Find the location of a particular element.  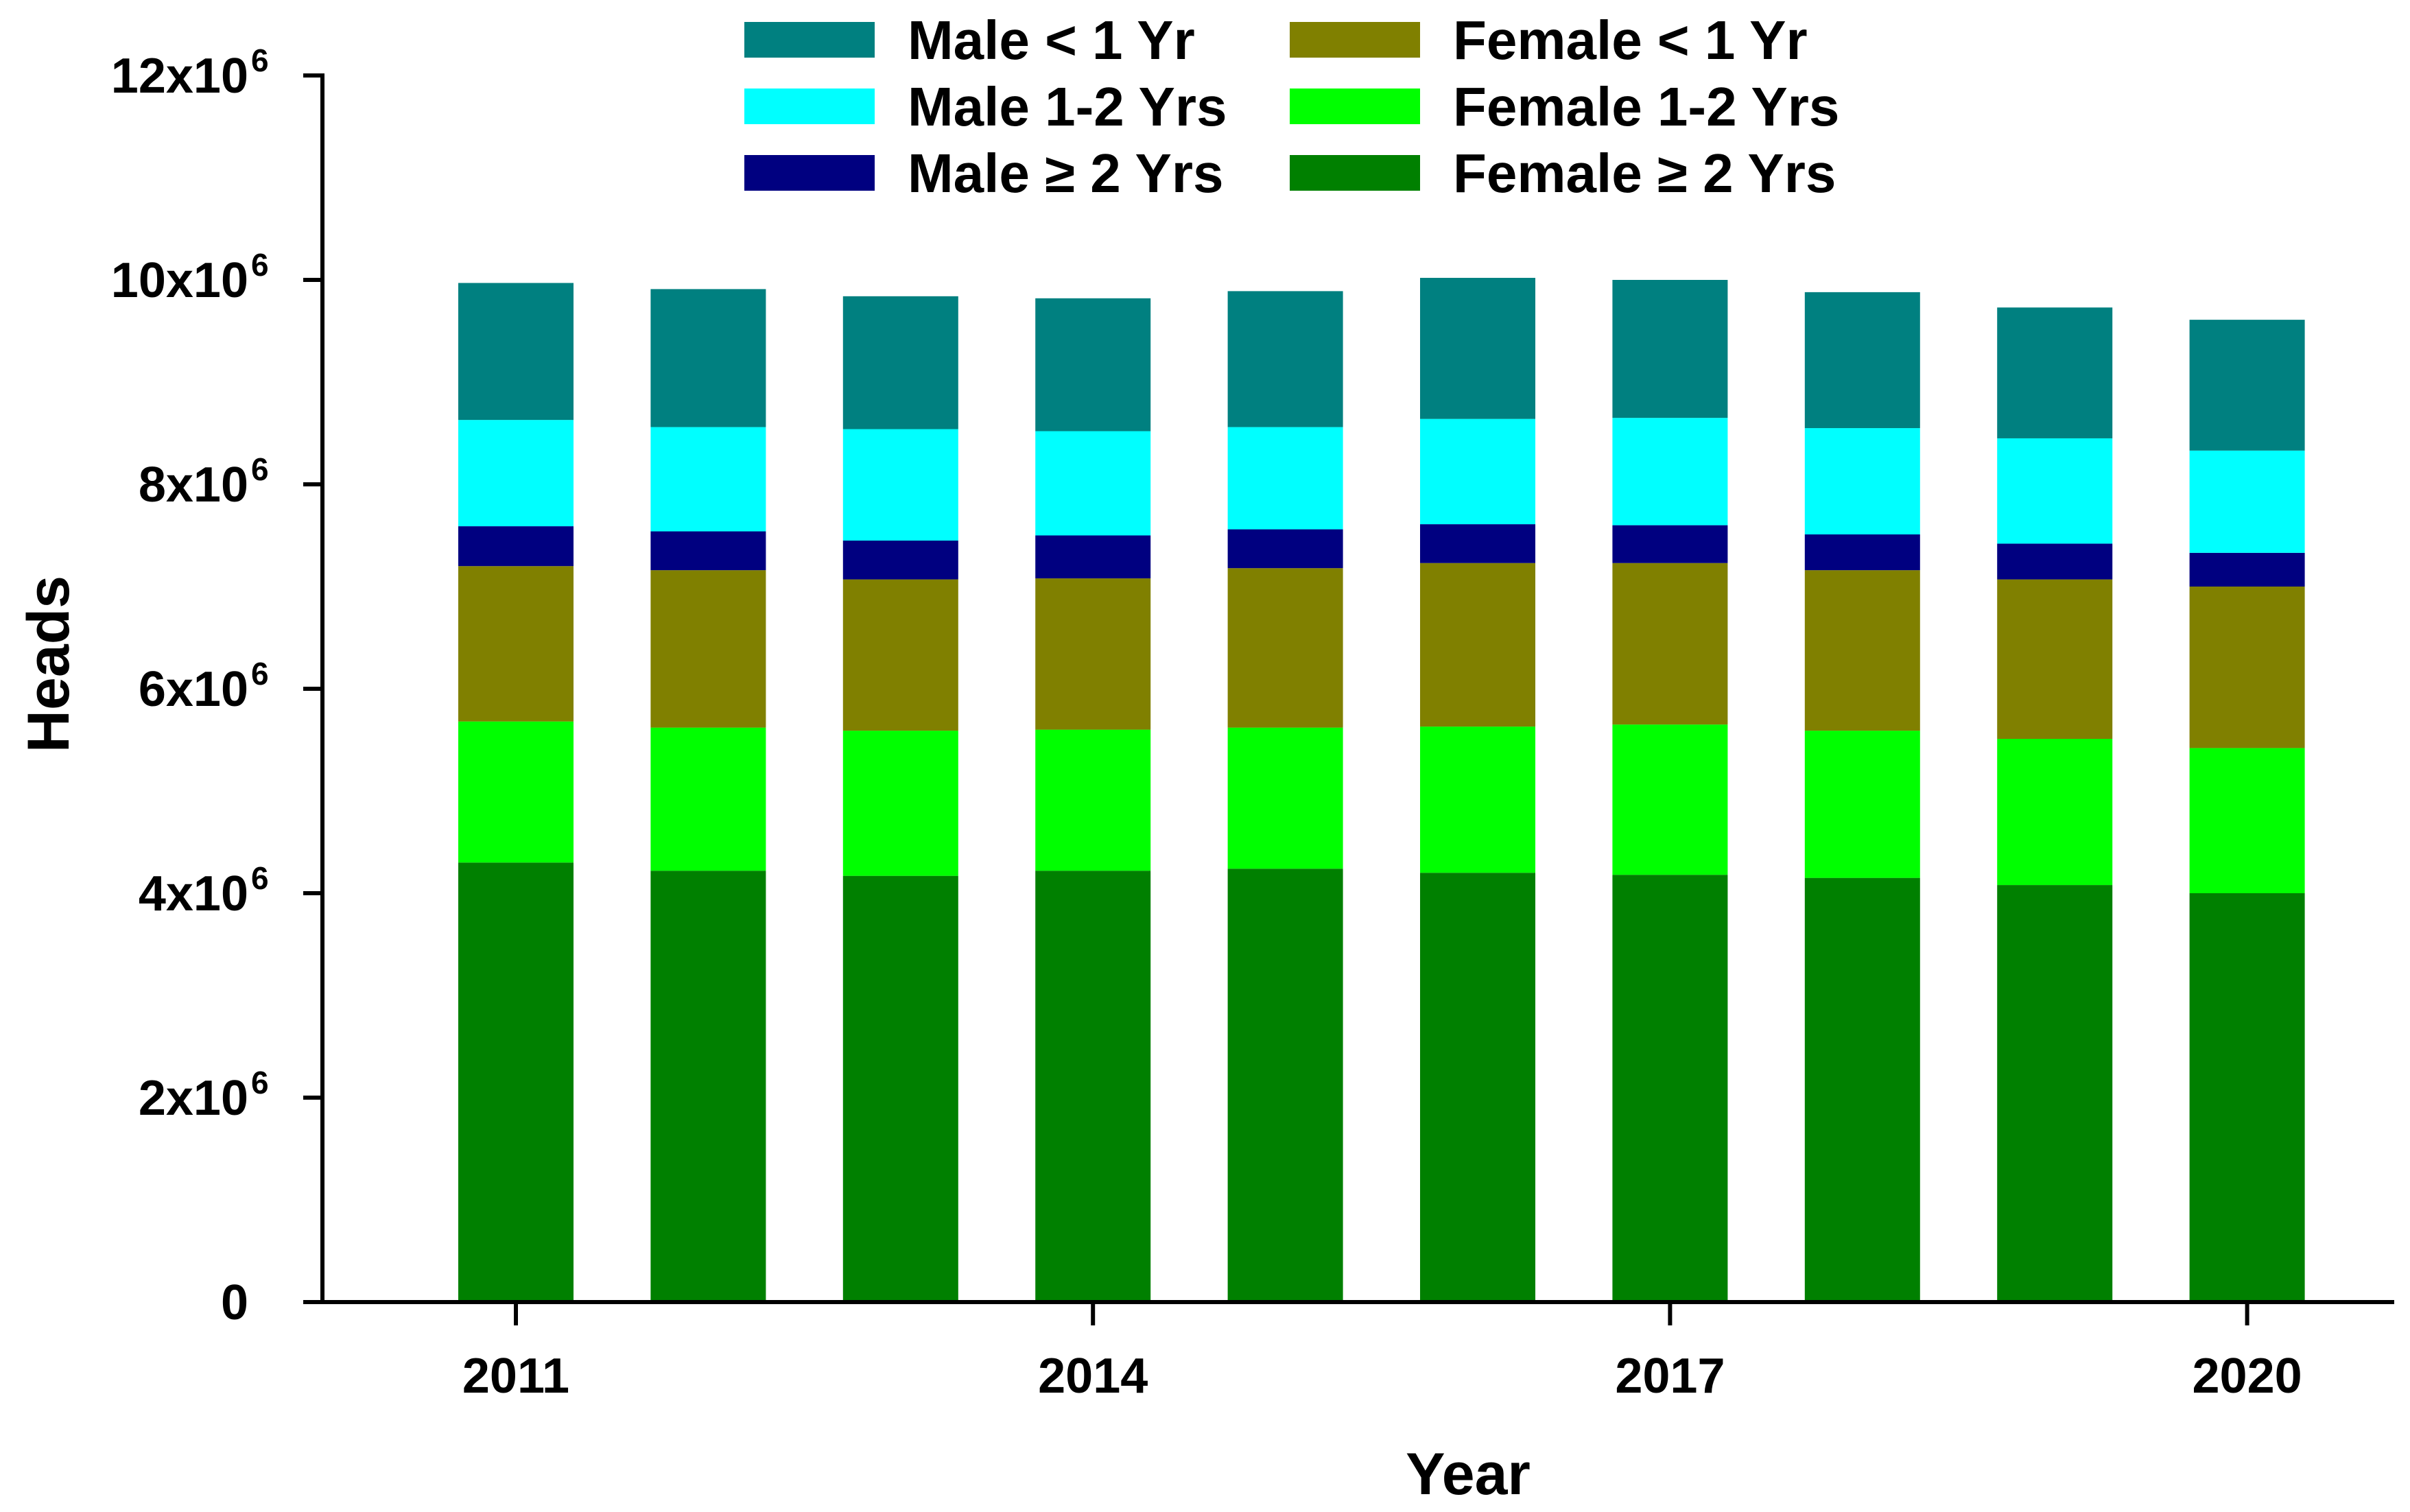

x-axis-title: Year is located at coordinates (1468, 1474).